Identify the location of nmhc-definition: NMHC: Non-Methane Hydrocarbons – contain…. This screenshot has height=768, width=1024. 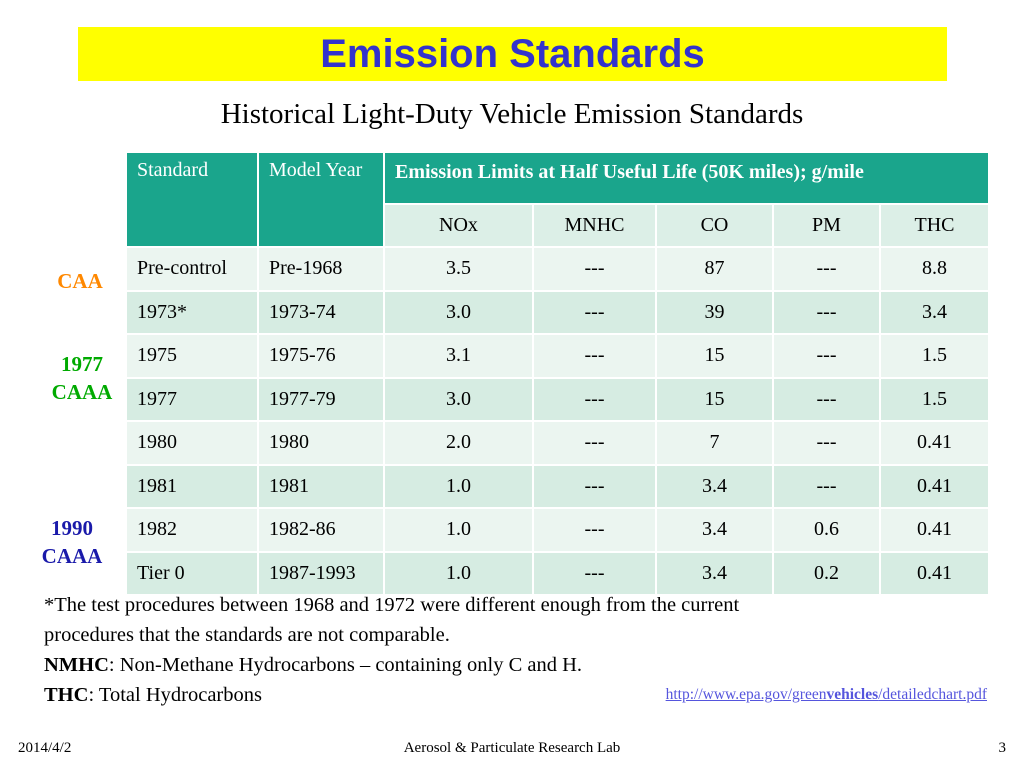
(514, 665).